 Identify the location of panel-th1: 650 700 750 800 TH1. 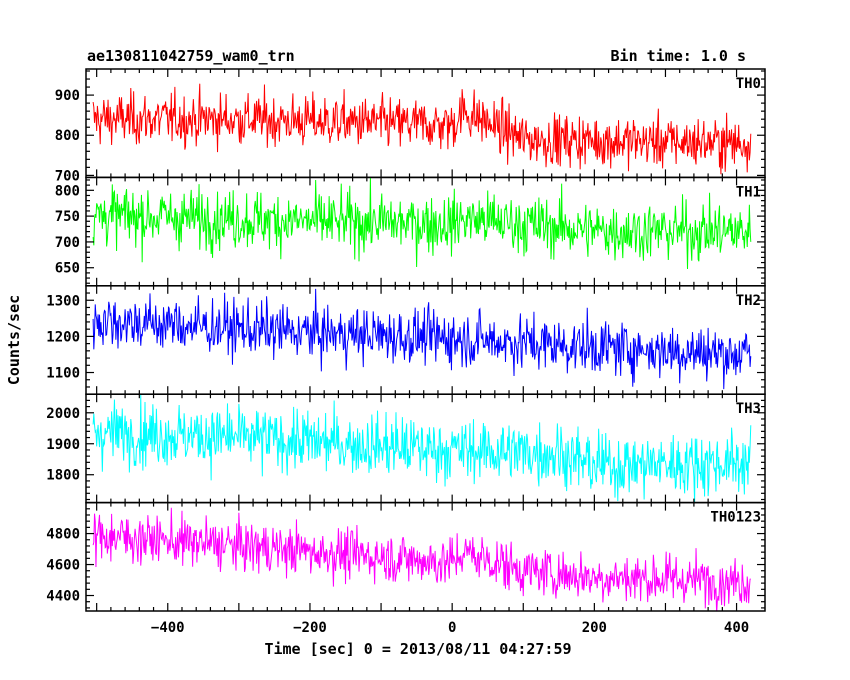
(410, 231).